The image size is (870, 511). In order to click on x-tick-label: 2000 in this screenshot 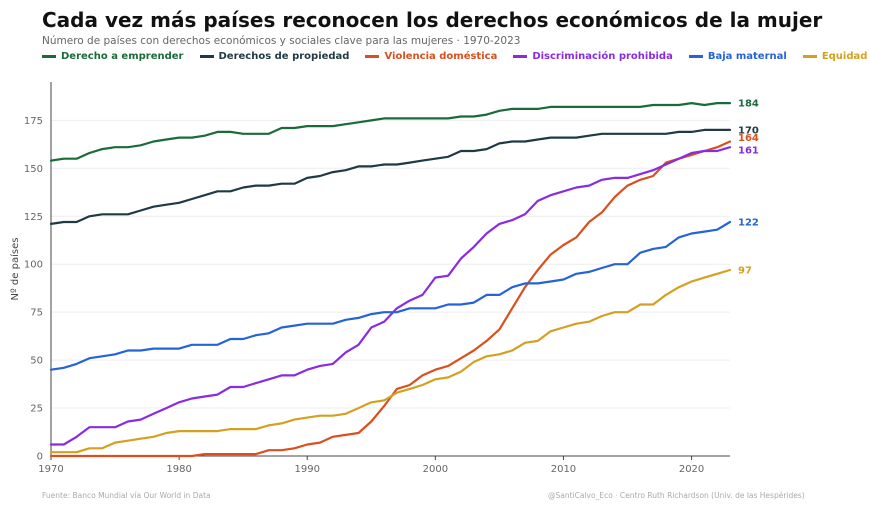, I will do `click(435, 469)`.